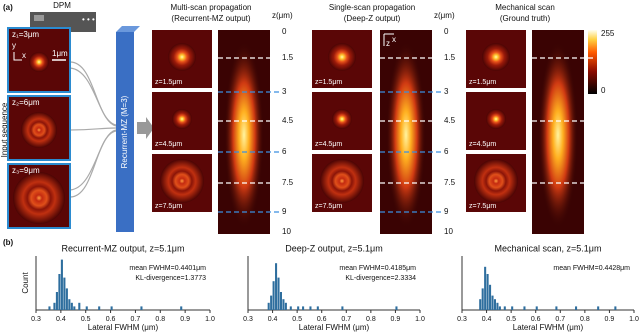 The image size is (640, 336). I want to click on z-axis-label: 10, so click(448, 231).